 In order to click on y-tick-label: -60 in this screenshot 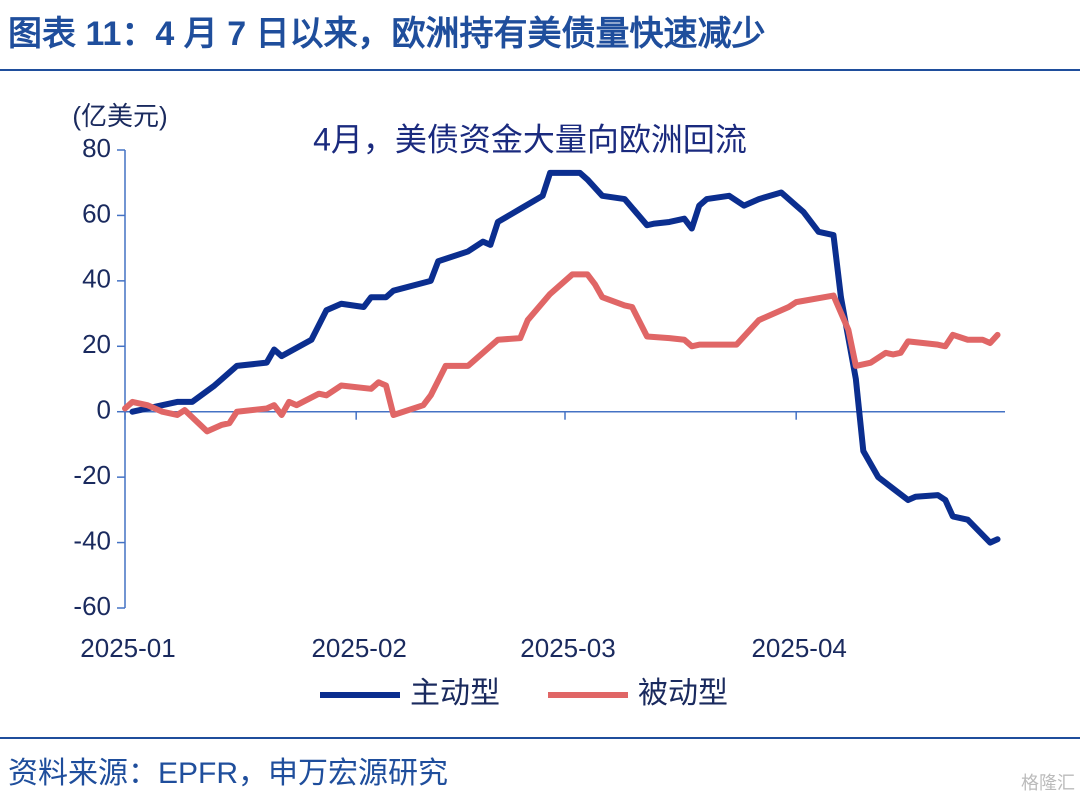, I will do `click(92, 606)`.